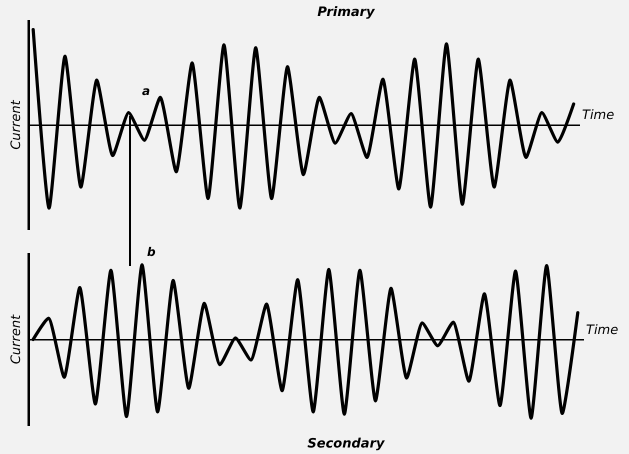  What do you see at coordinates (151, 252) in the screenshot?
I see `text: b` at bounding box center [151, 252].